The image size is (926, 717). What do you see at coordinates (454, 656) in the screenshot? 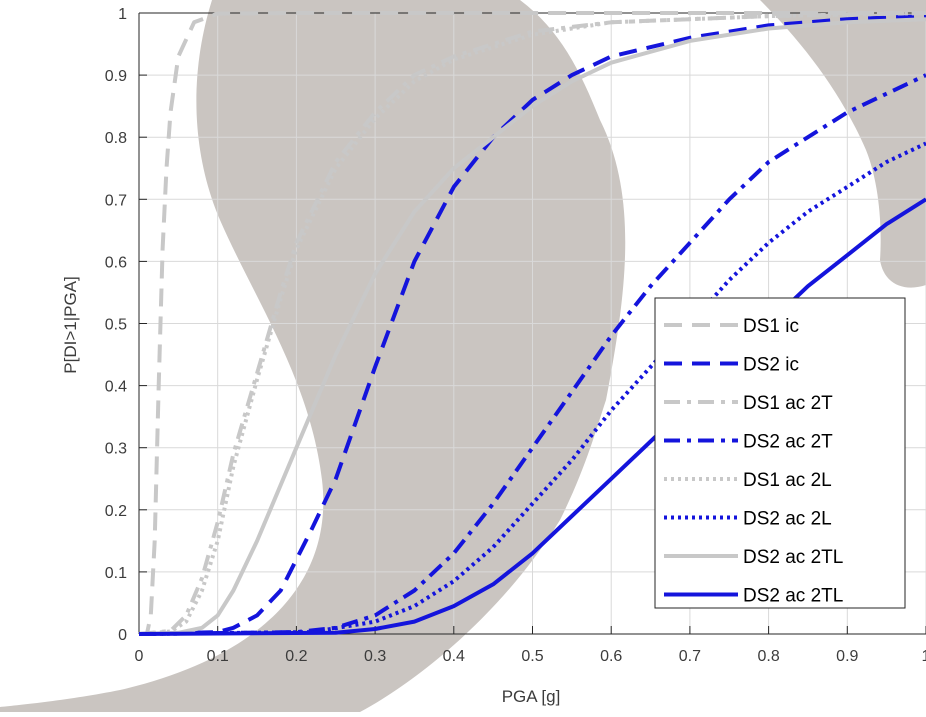
I see `x-tick-label-4: 0.4` at bounding box center [454, 656].